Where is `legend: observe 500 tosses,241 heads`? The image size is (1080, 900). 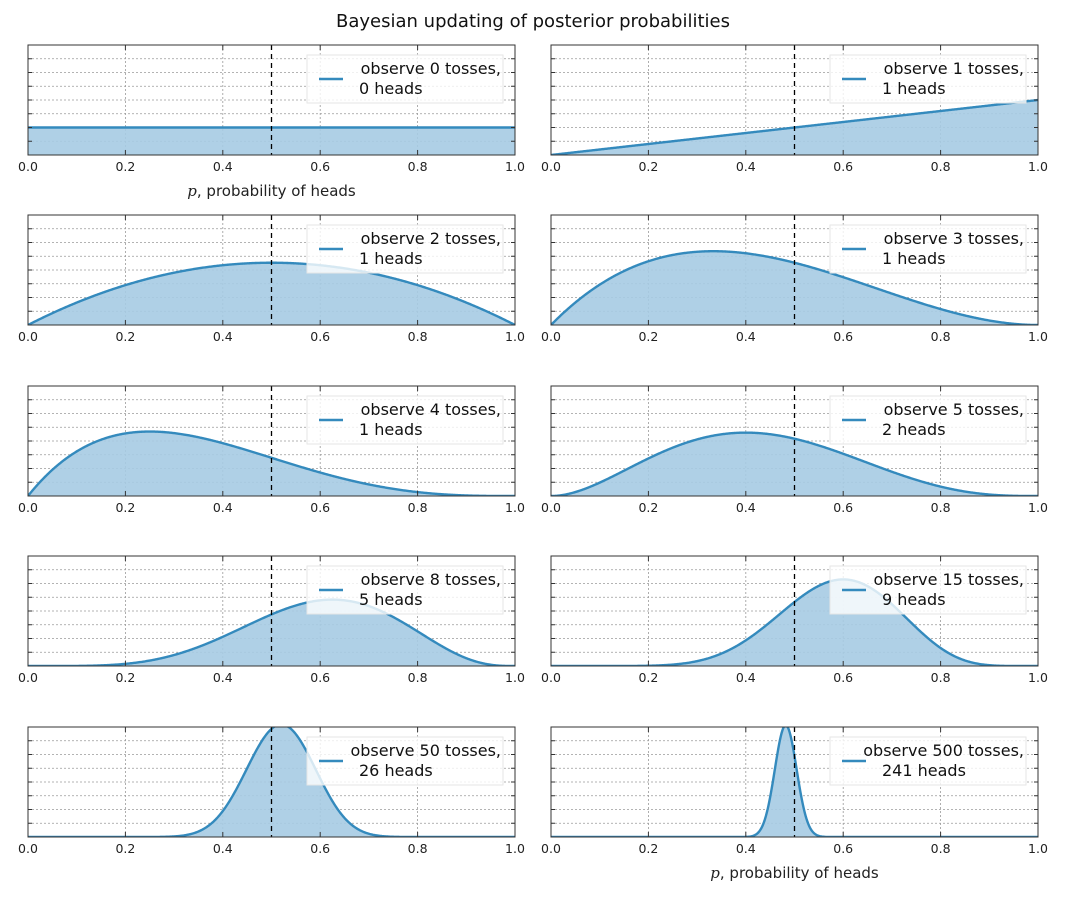 legend: observe 500 tosses,241 heads is located at coordinates (928, 761).